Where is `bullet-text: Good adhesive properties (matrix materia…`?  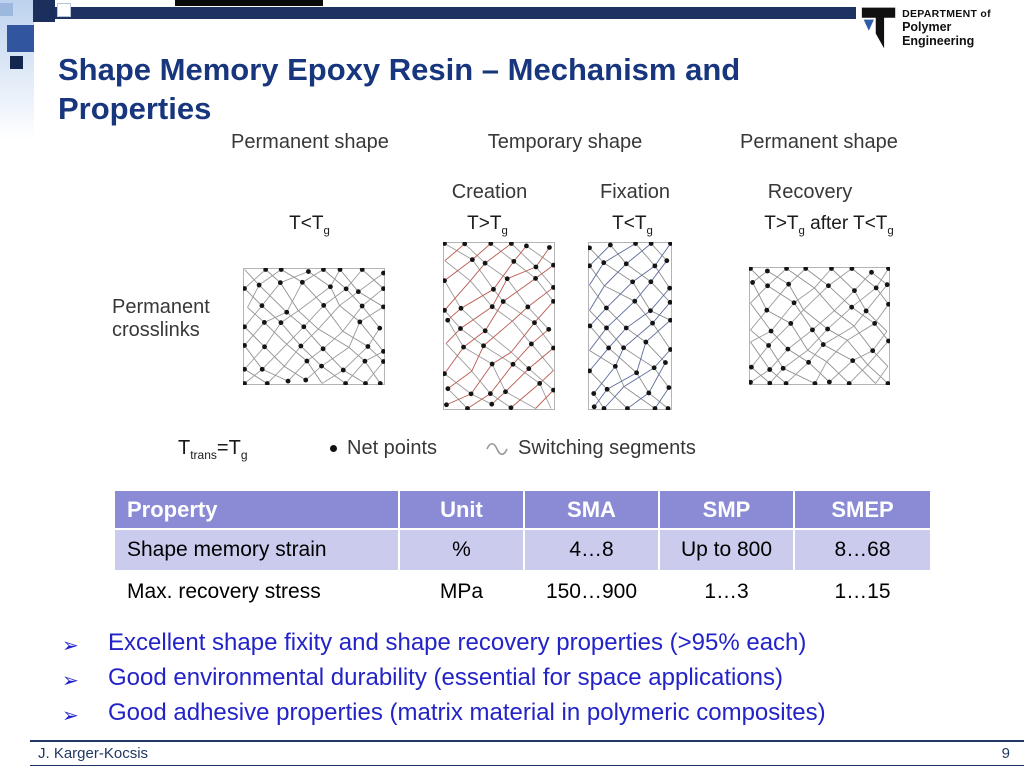
bullet-text: Good adhesive properties (matrix materia… is located at coordinates (467, 712).